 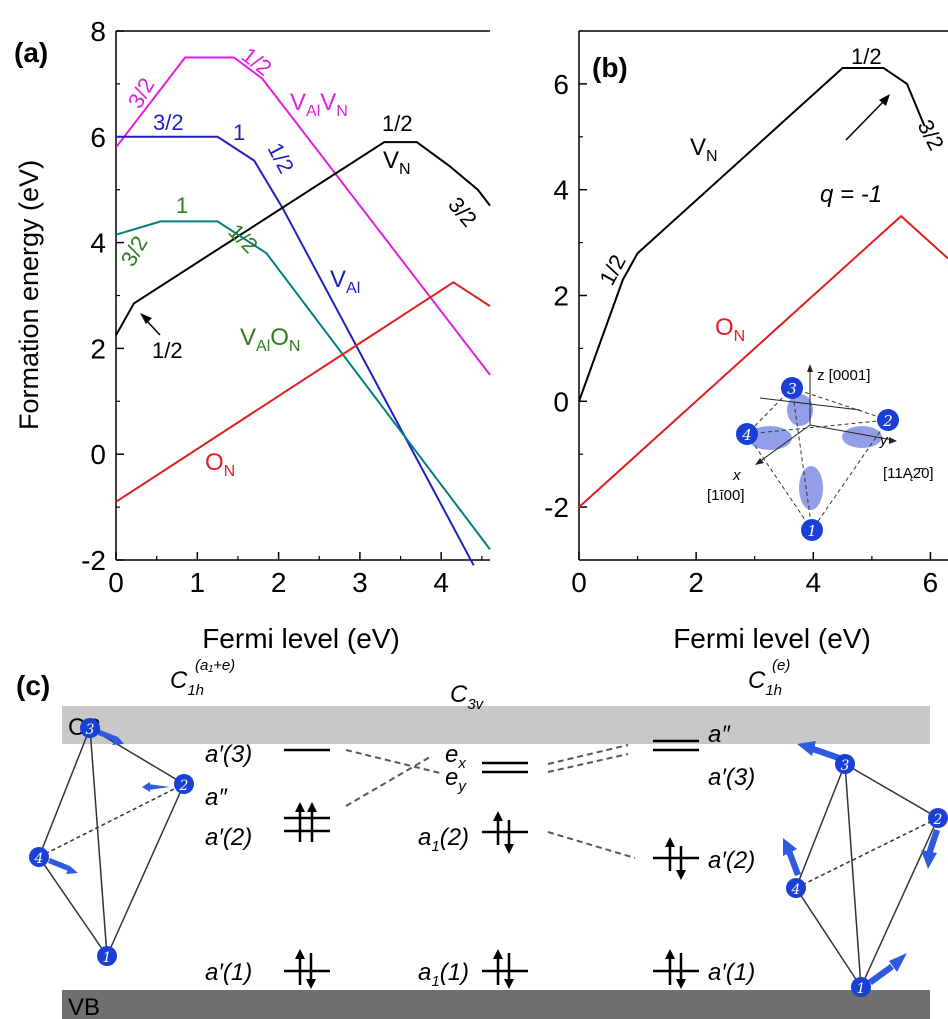 What do you see at coordinates (866, 56) in the screenshot?
I see `b-vn-label-1-2-top: 1/2` at bounding box center [866, 56].